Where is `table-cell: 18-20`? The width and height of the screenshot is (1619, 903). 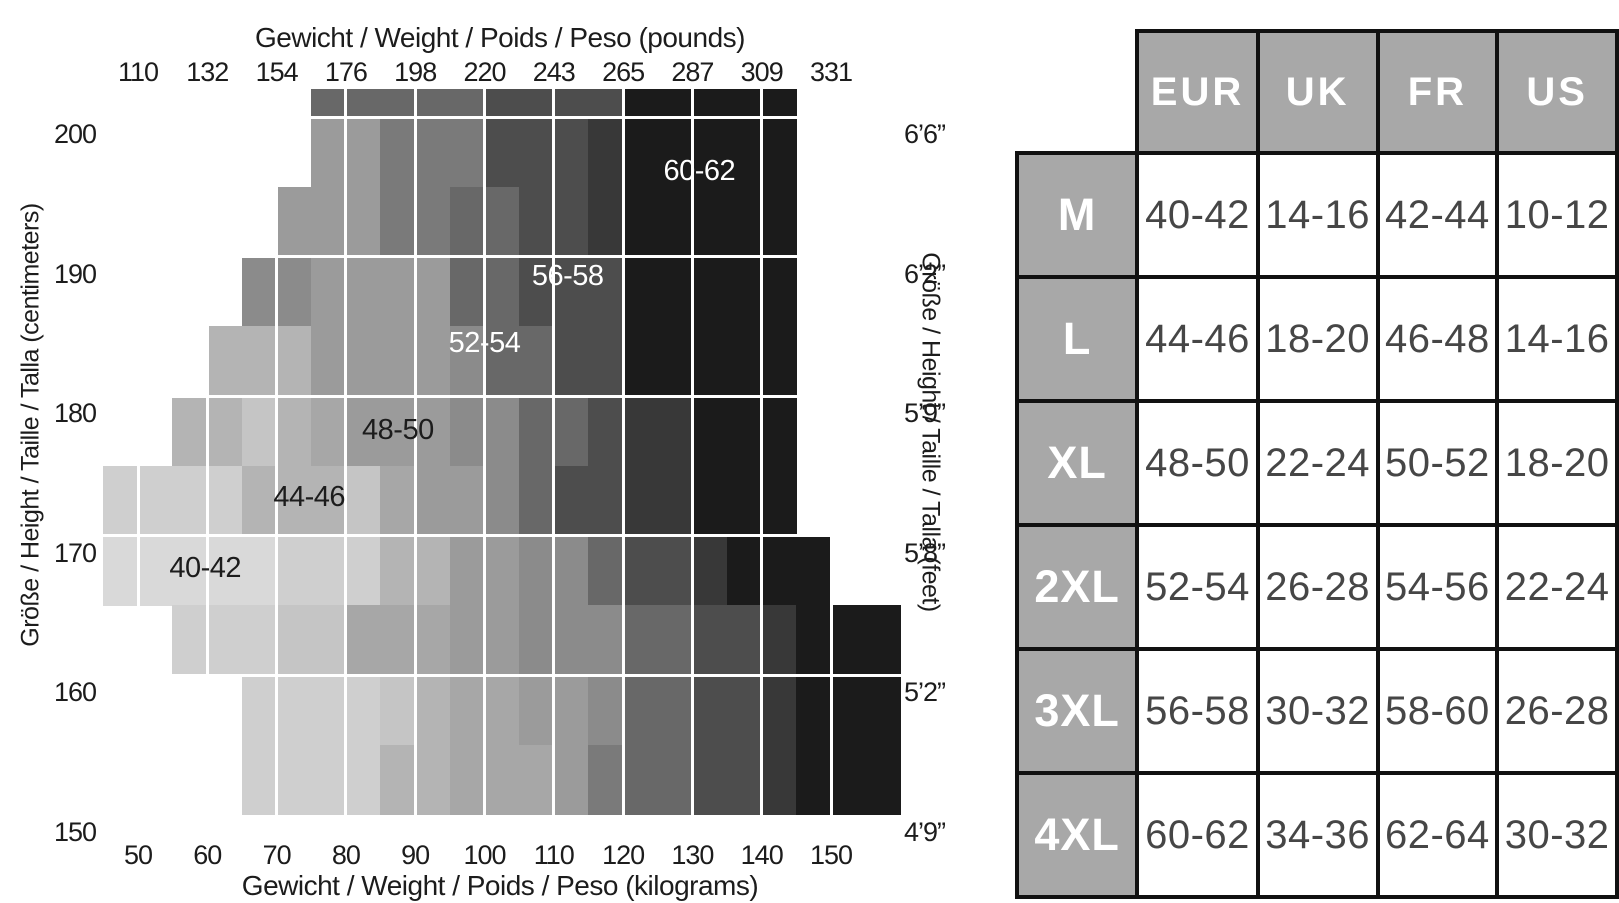 table-cell: 18-20 is located at coordinates (1317, 339).